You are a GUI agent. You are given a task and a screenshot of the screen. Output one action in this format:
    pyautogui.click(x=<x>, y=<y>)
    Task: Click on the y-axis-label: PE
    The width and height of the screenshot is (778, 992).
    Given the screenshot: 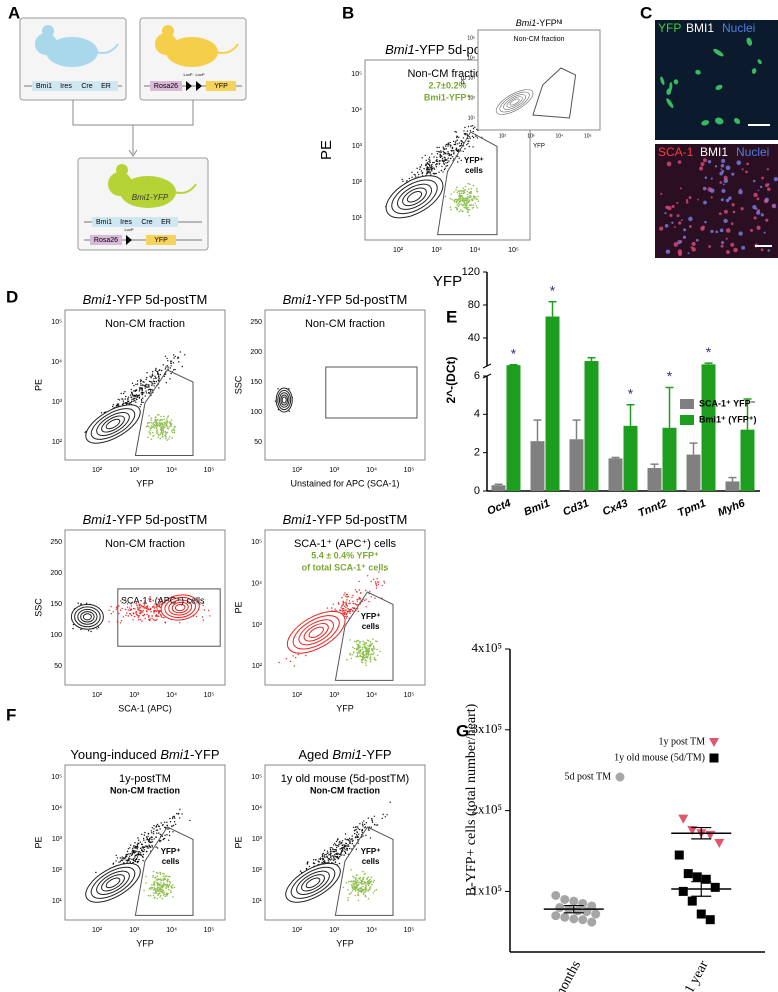 What is the action you would take?
    pyautogui.click(x=238, y=842)
    